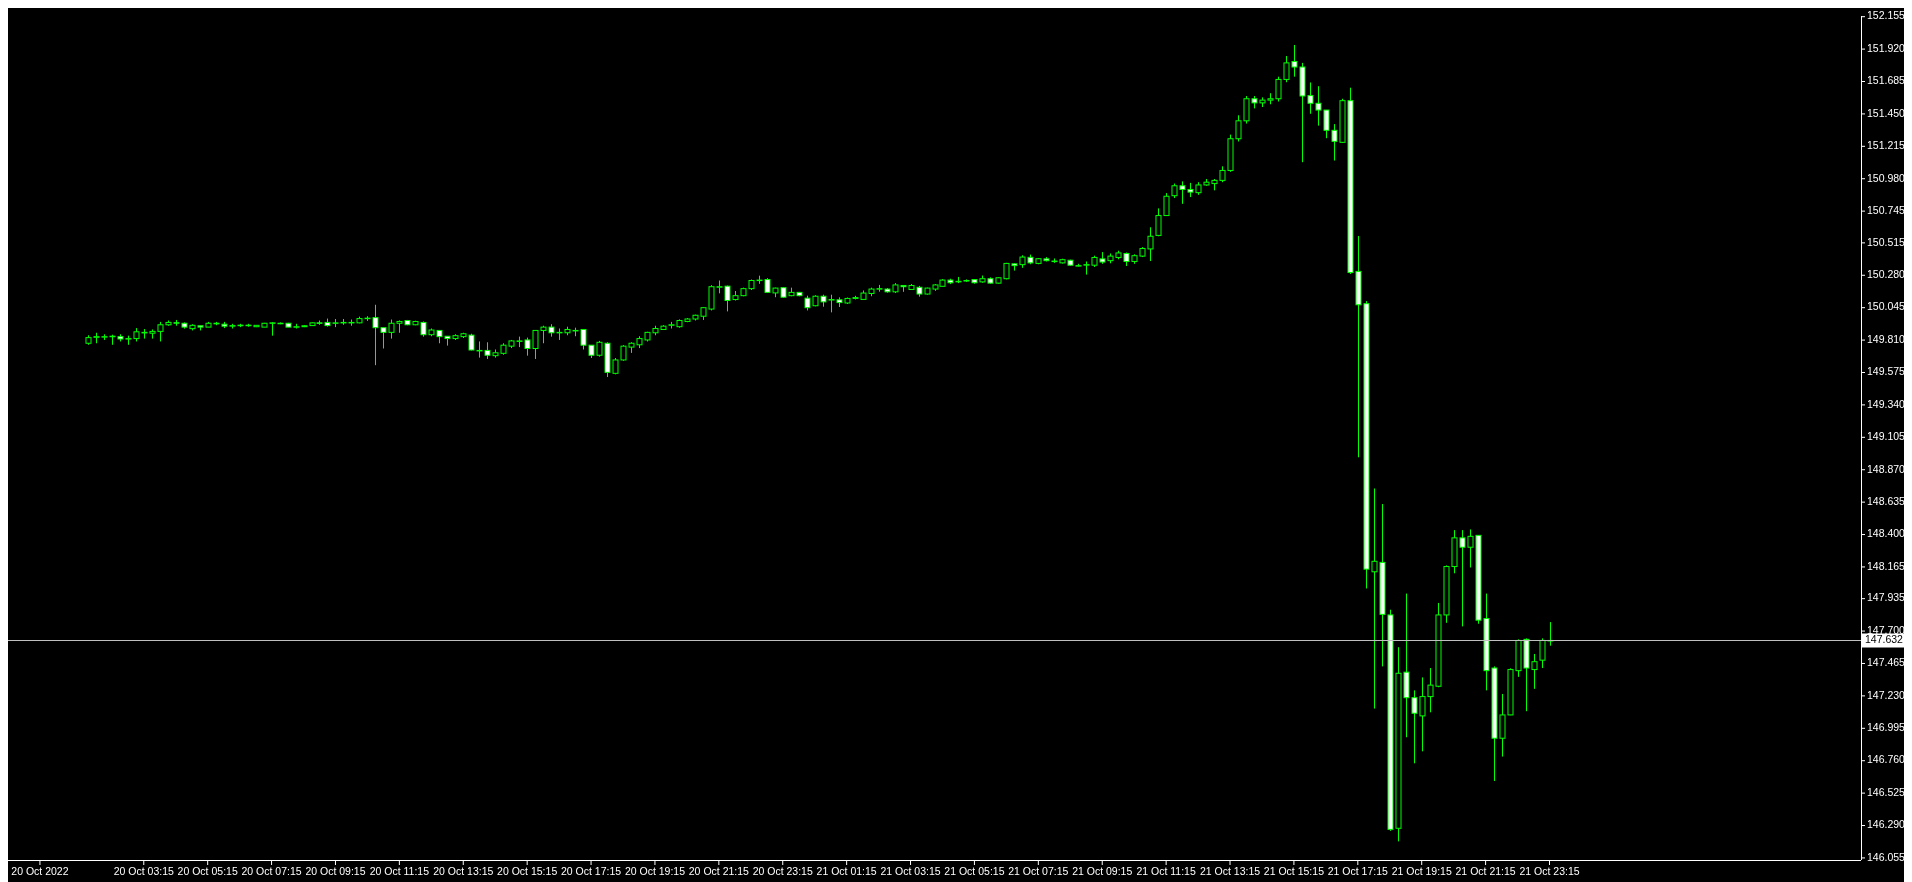 This screenshot has height=882, width=1912. Describe the element at coordinates (1886, 403) in the screenshot. I see `y-tick-label: 149.340` at that location.